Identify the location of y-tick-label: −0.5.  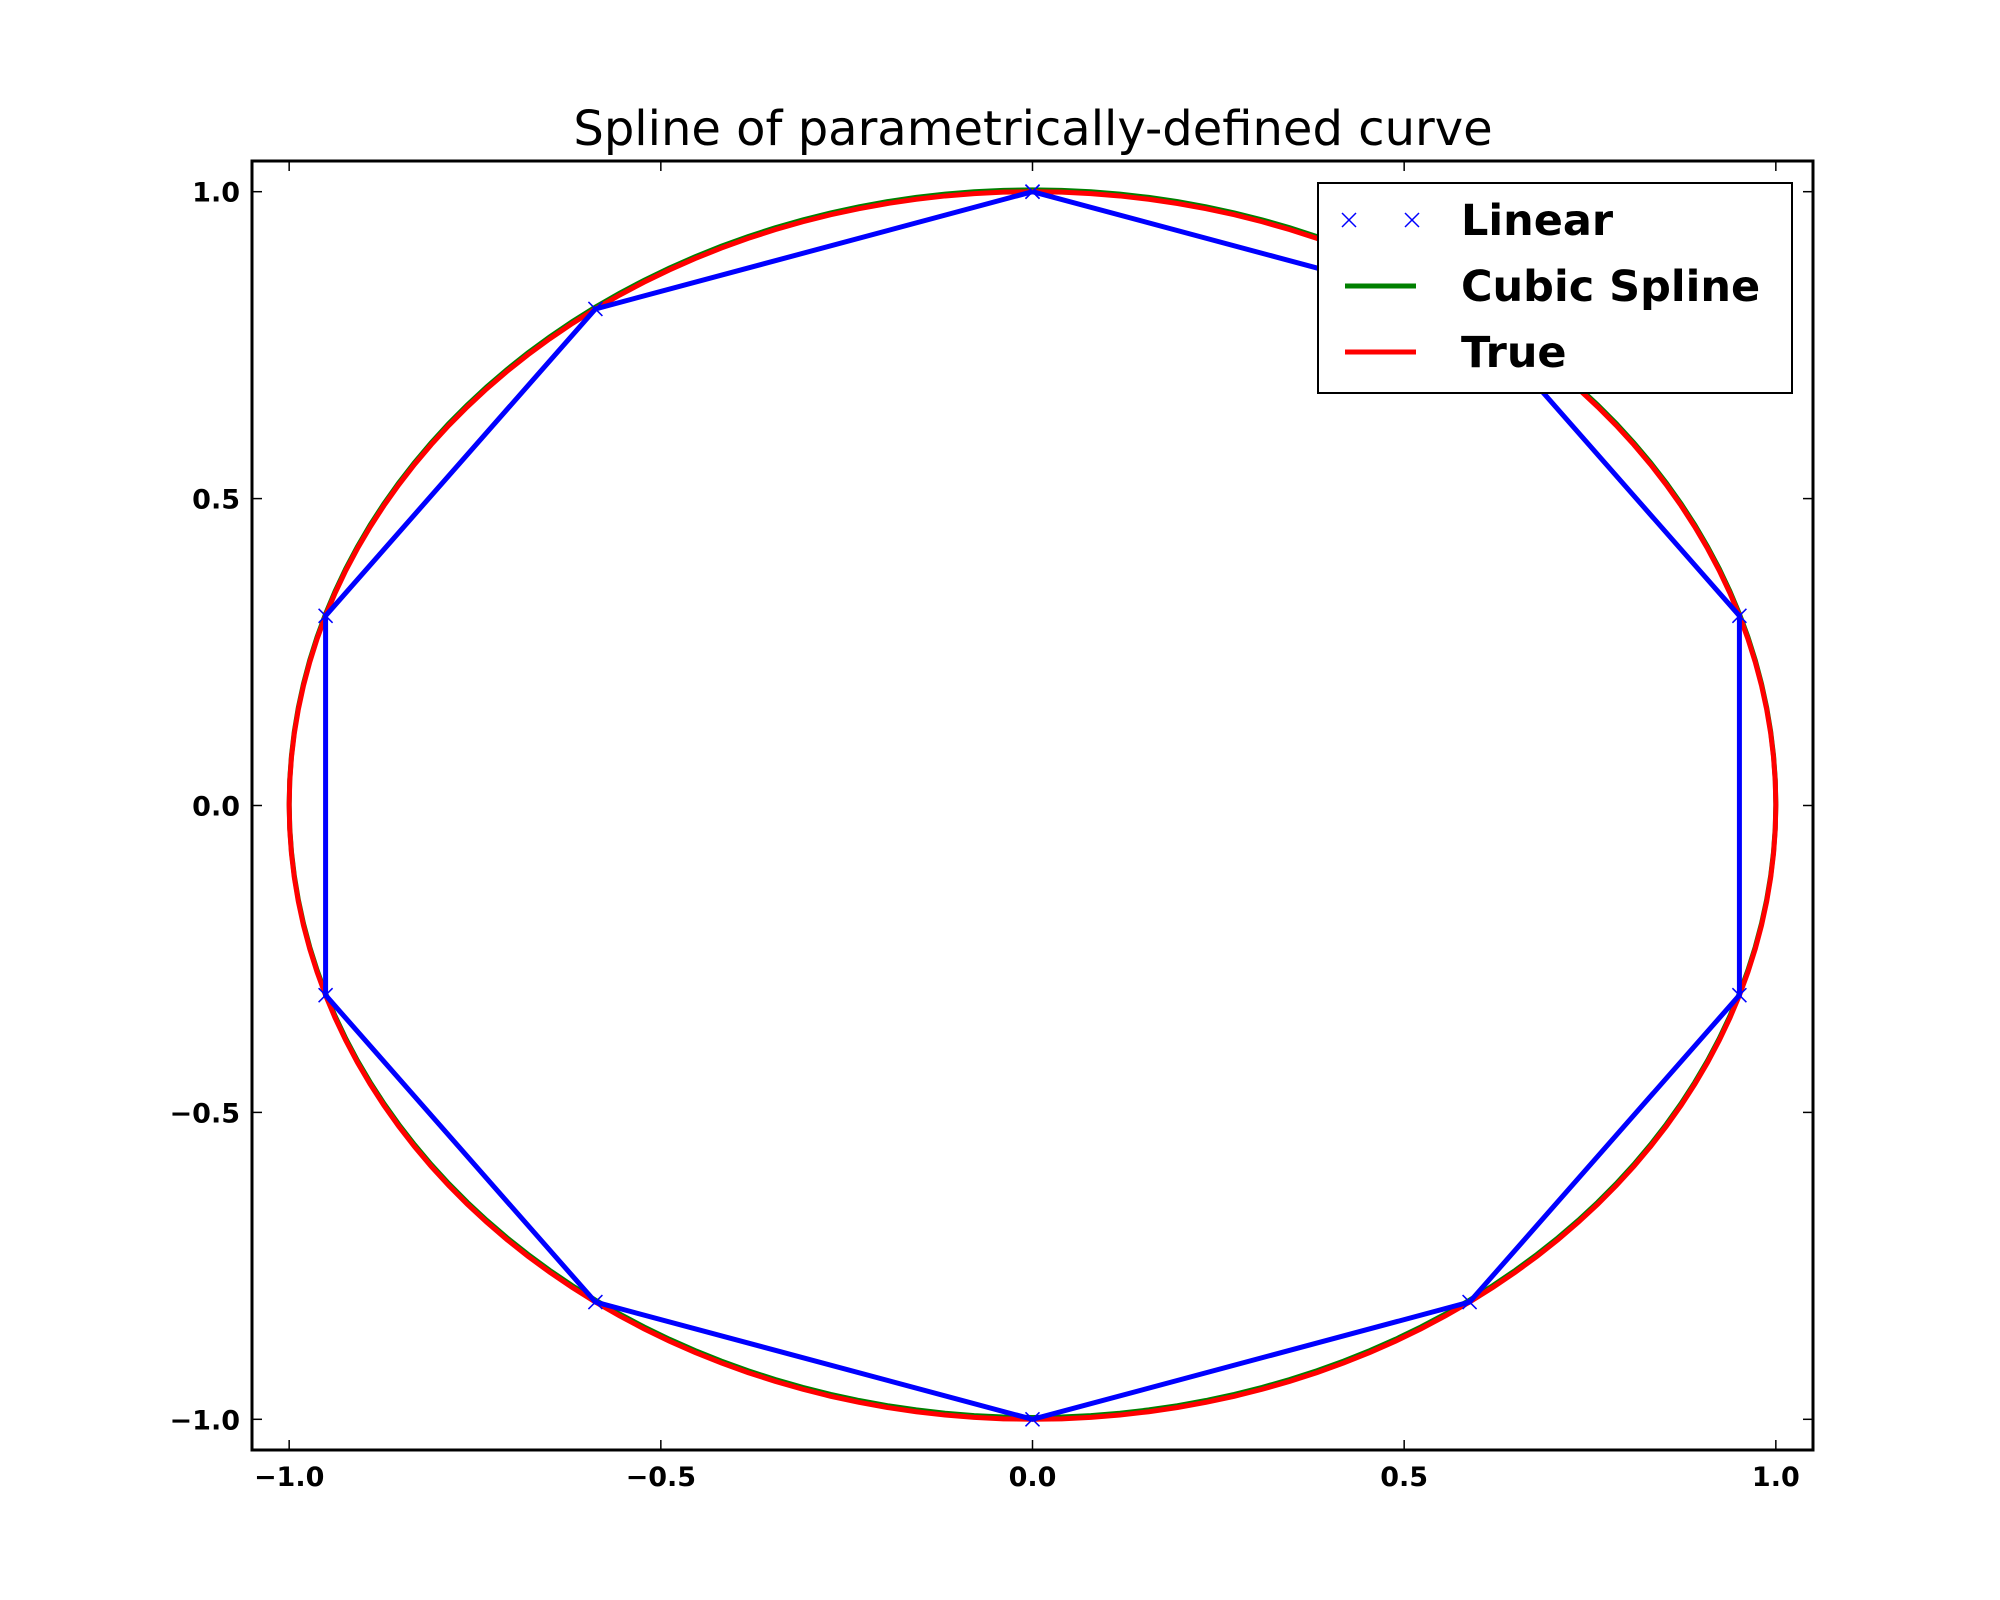
(205, 1113).